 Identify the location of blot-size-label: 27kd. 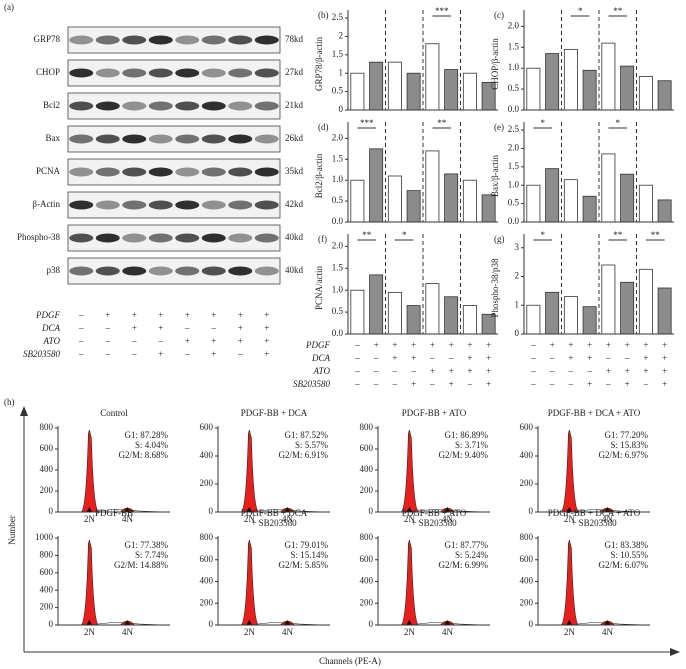
(294, 72).